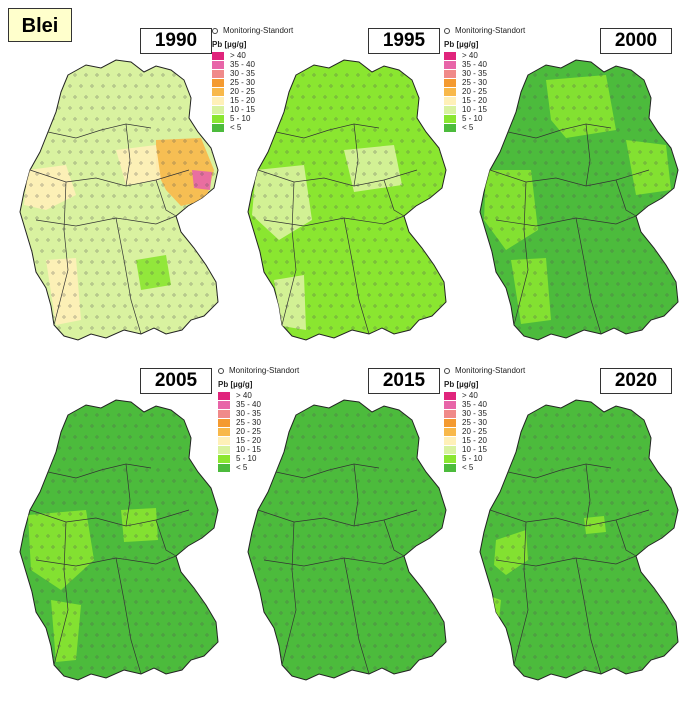 The image size is (700, 706). I want to click on legend-class-label: 15 - 20, so click(248, 440).